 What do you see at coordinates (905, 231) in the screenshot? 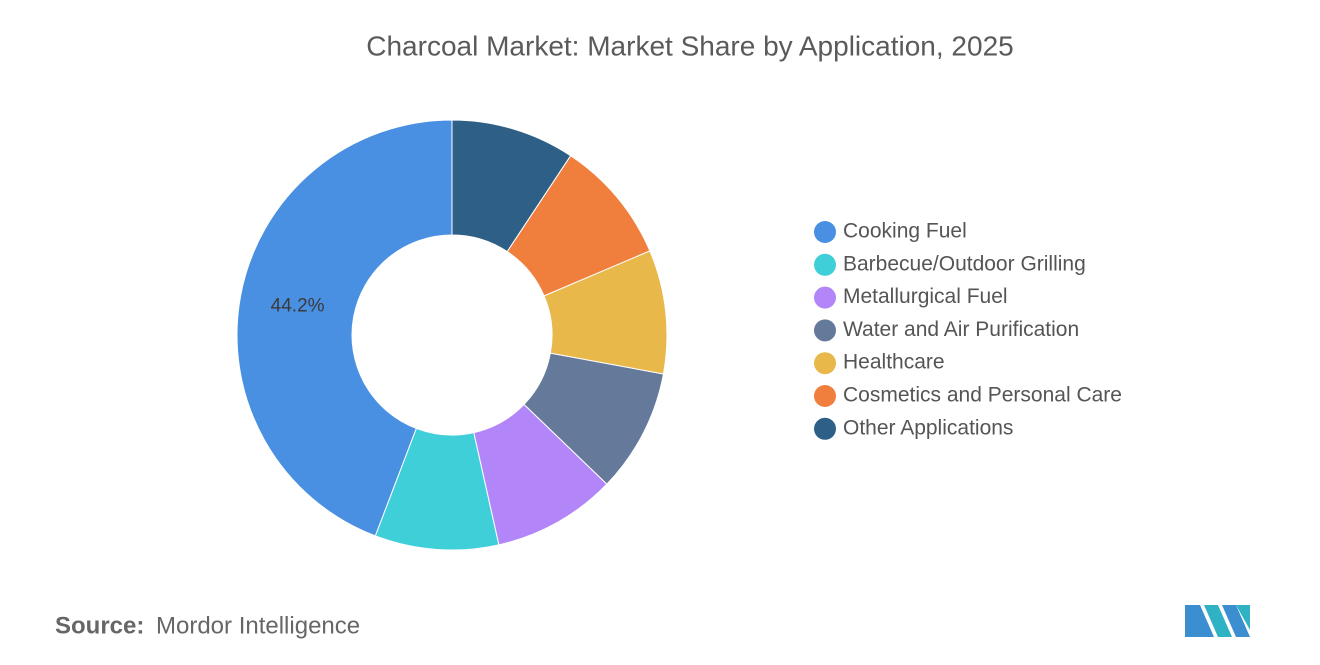
I see `legend-label: Cooking Fuel` at bounding box center [905, 231].